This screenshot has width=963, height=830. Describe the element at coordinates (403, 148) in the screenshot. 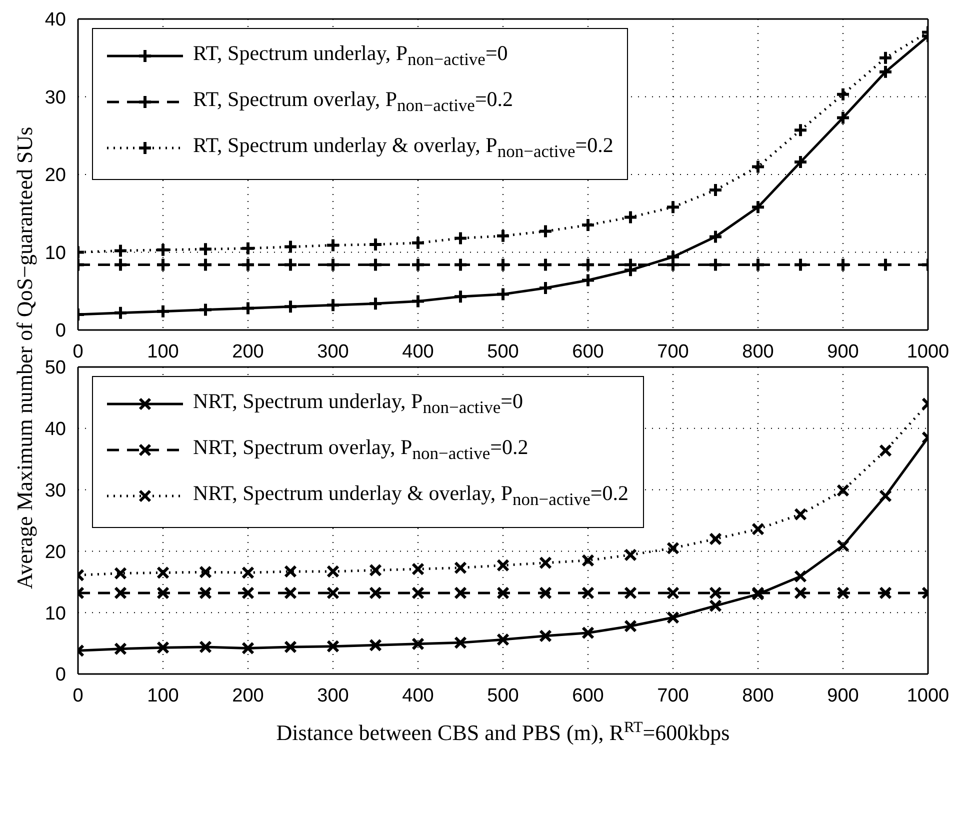

I see `legend-label: RT, Spectrum underlay & overlay, P$_{non−active}$=0.2` at that location.